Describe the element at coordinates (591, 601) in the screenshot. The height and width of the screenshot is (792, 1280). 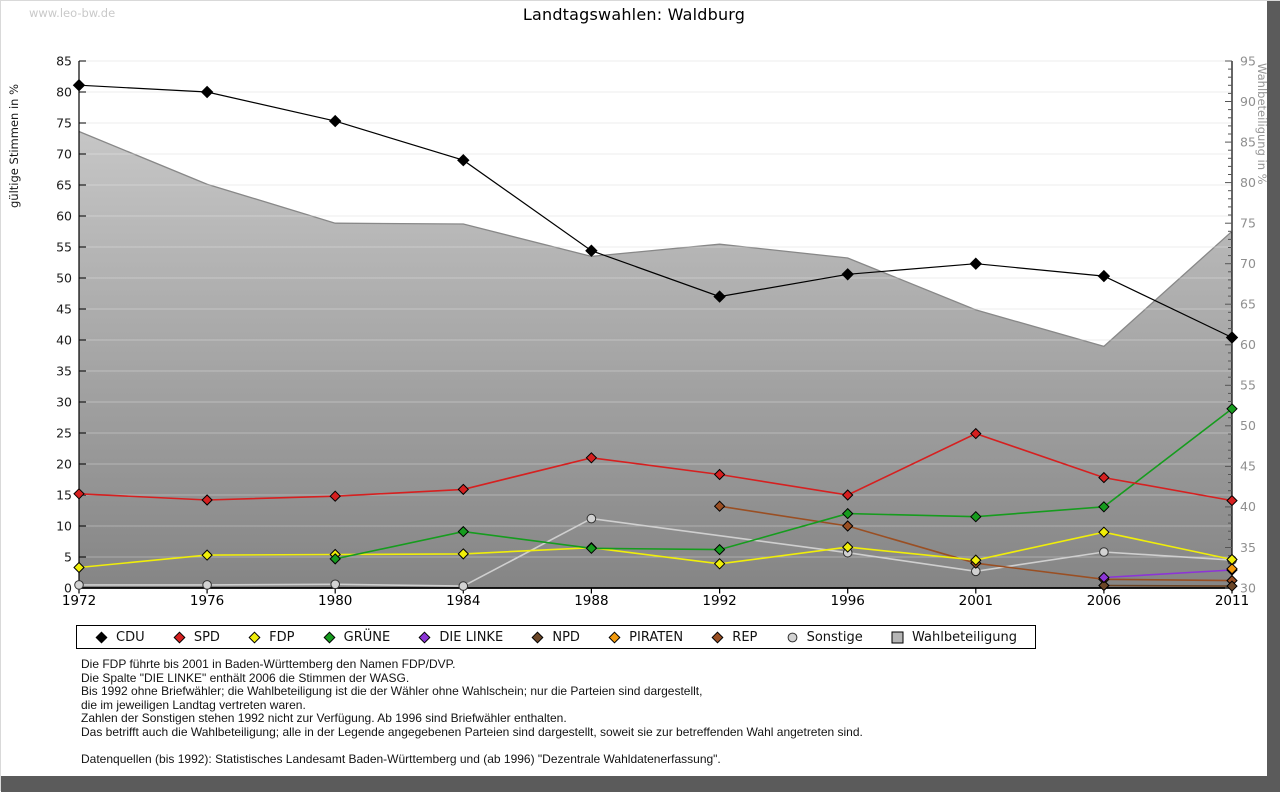
I see `svg-text: 1988` at that location.